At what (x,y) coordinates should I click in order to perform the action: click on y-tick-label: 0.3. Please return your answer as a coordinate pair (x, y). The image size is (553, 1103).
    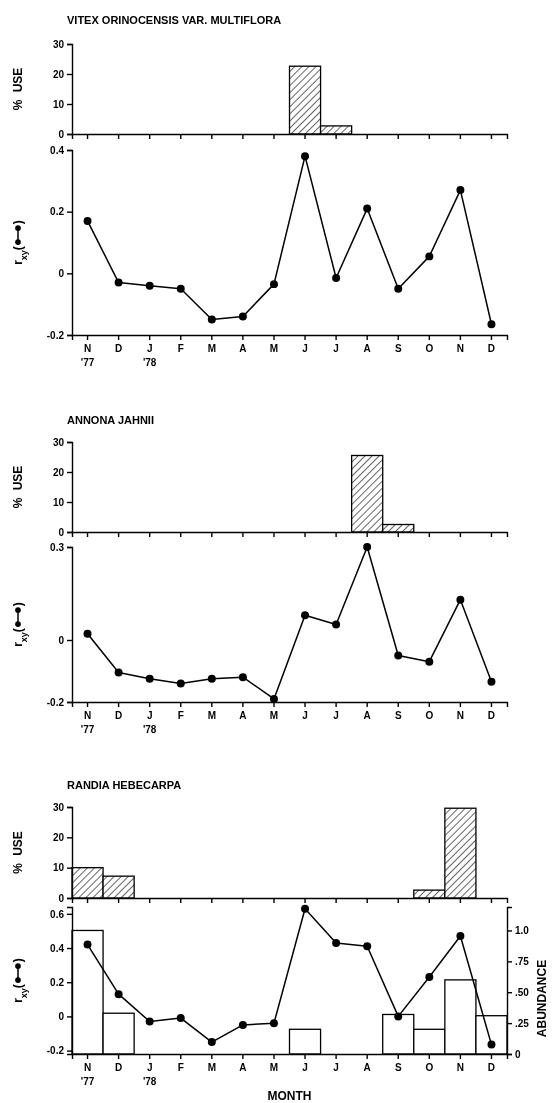
    Looking at the image, I should click on (57, 547).